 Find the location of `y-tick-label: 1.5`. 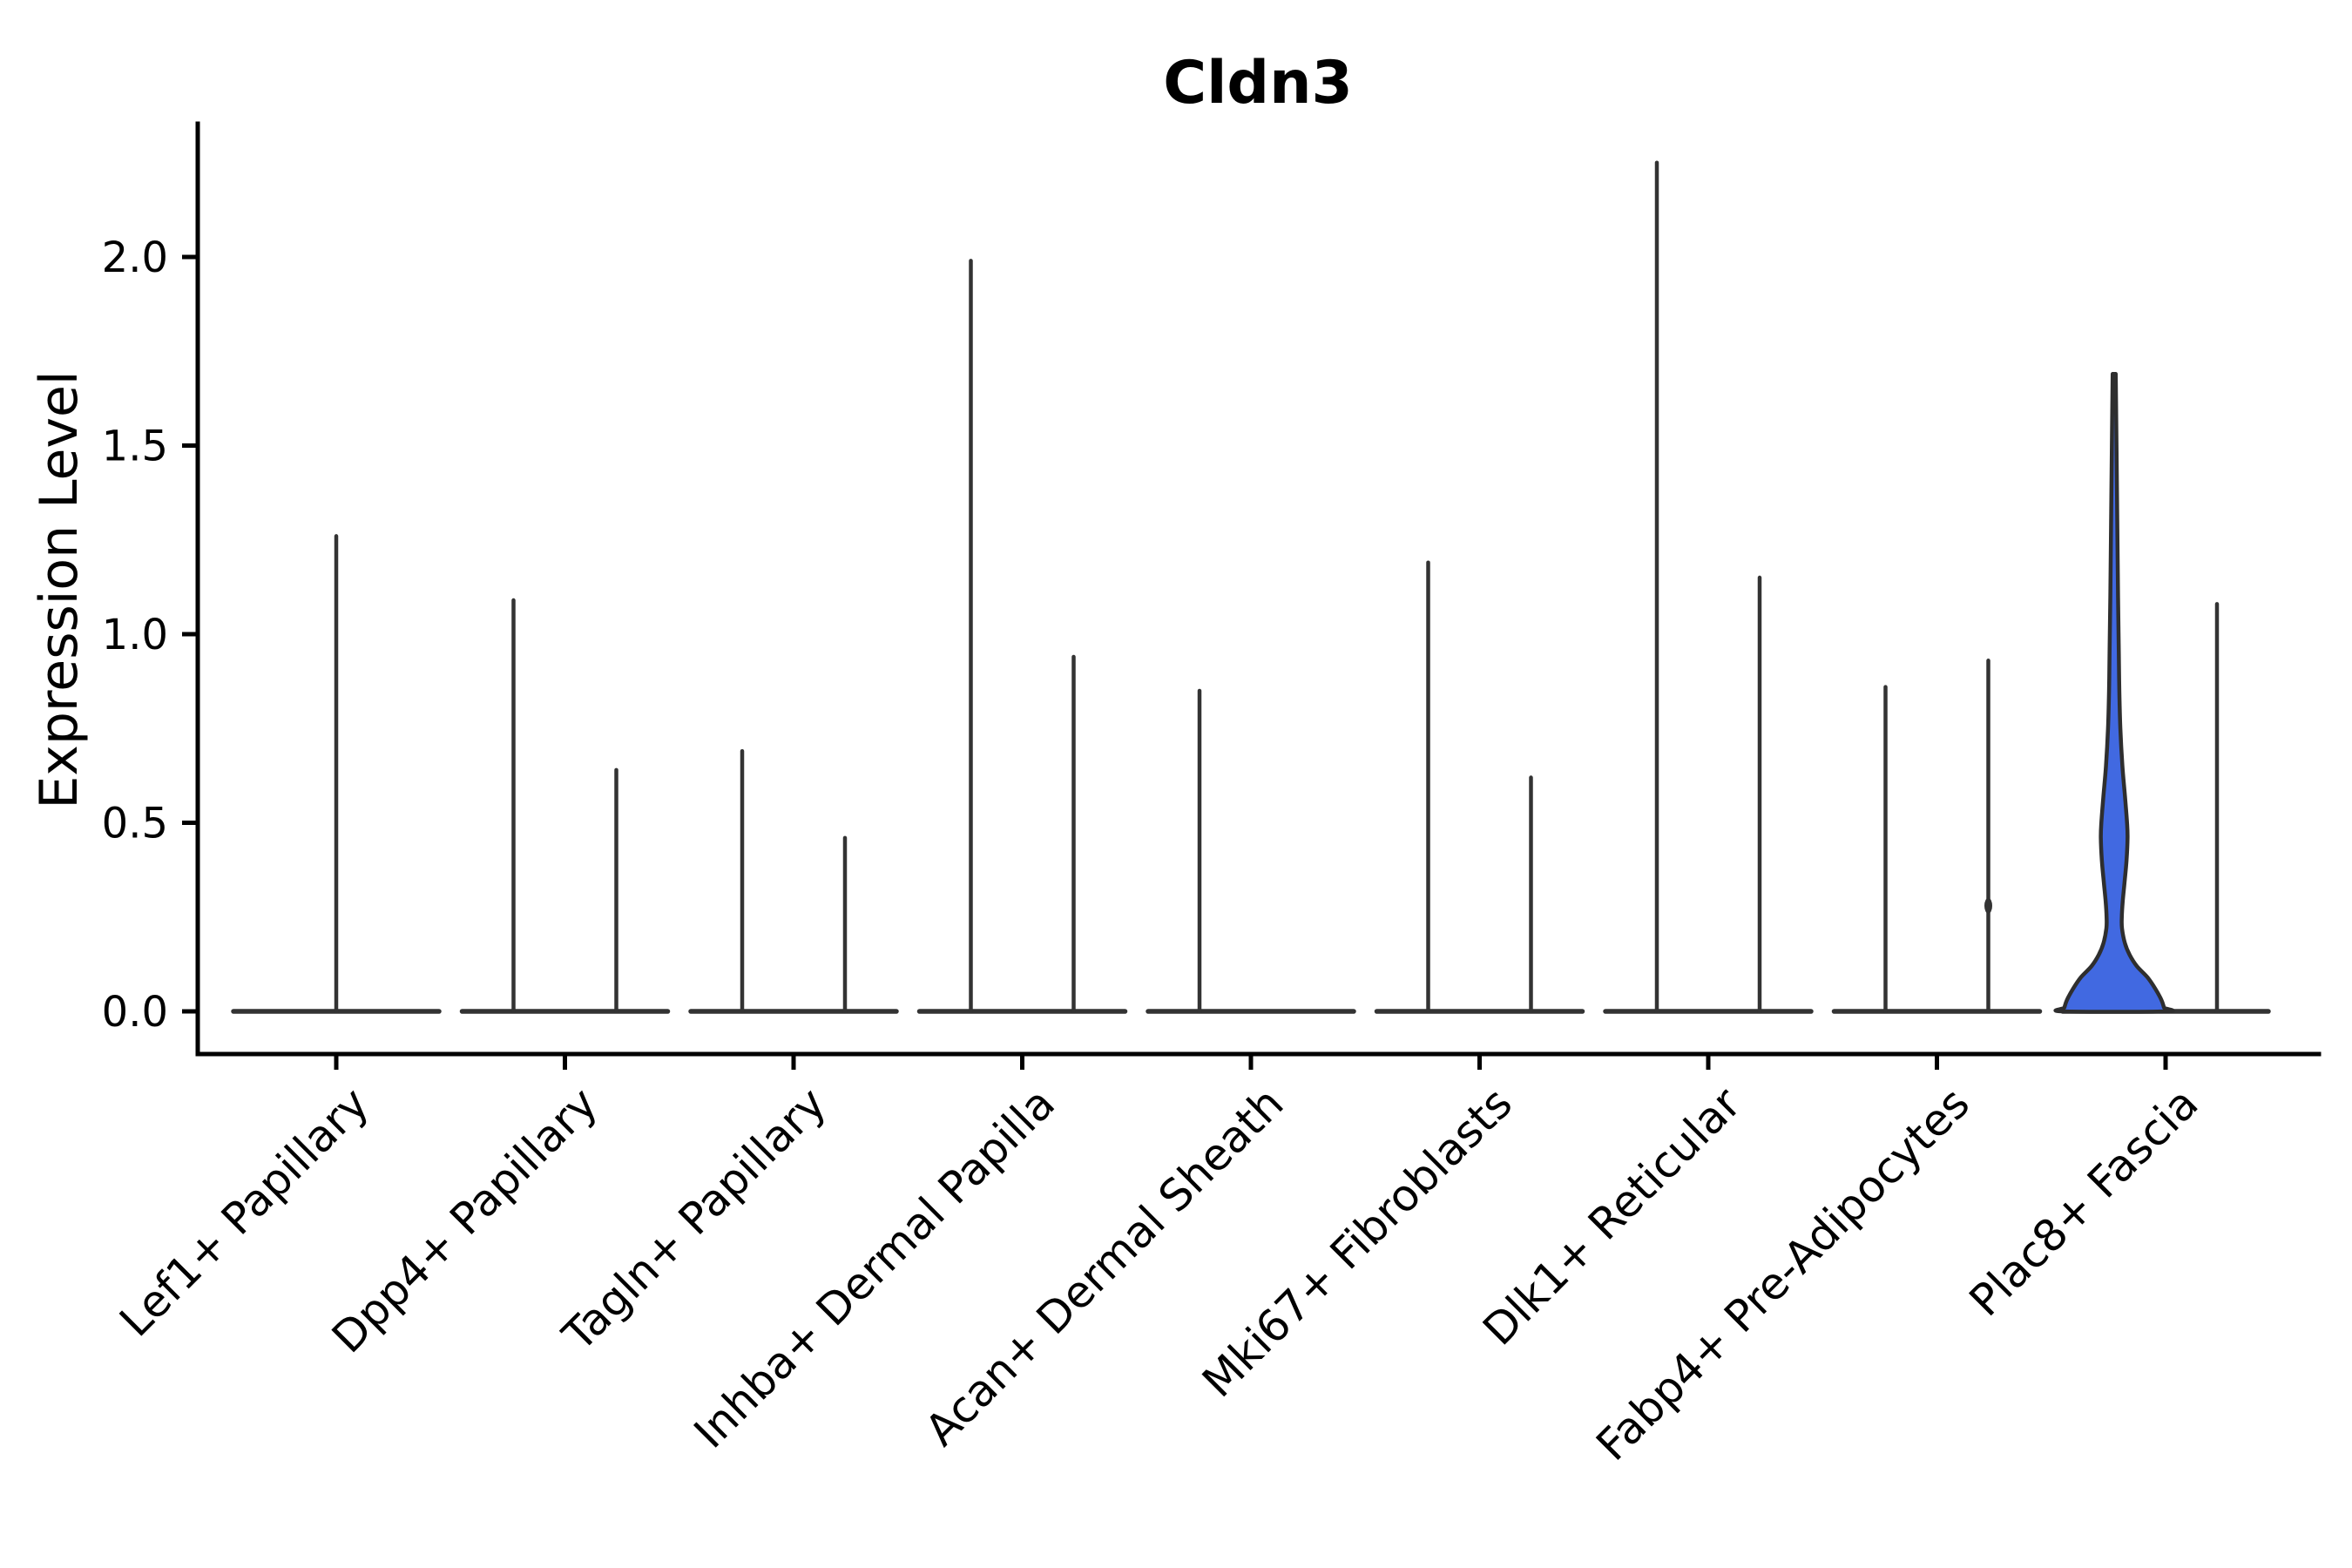

y-tick-label: 1.5 is located at coordinates (135, 446).